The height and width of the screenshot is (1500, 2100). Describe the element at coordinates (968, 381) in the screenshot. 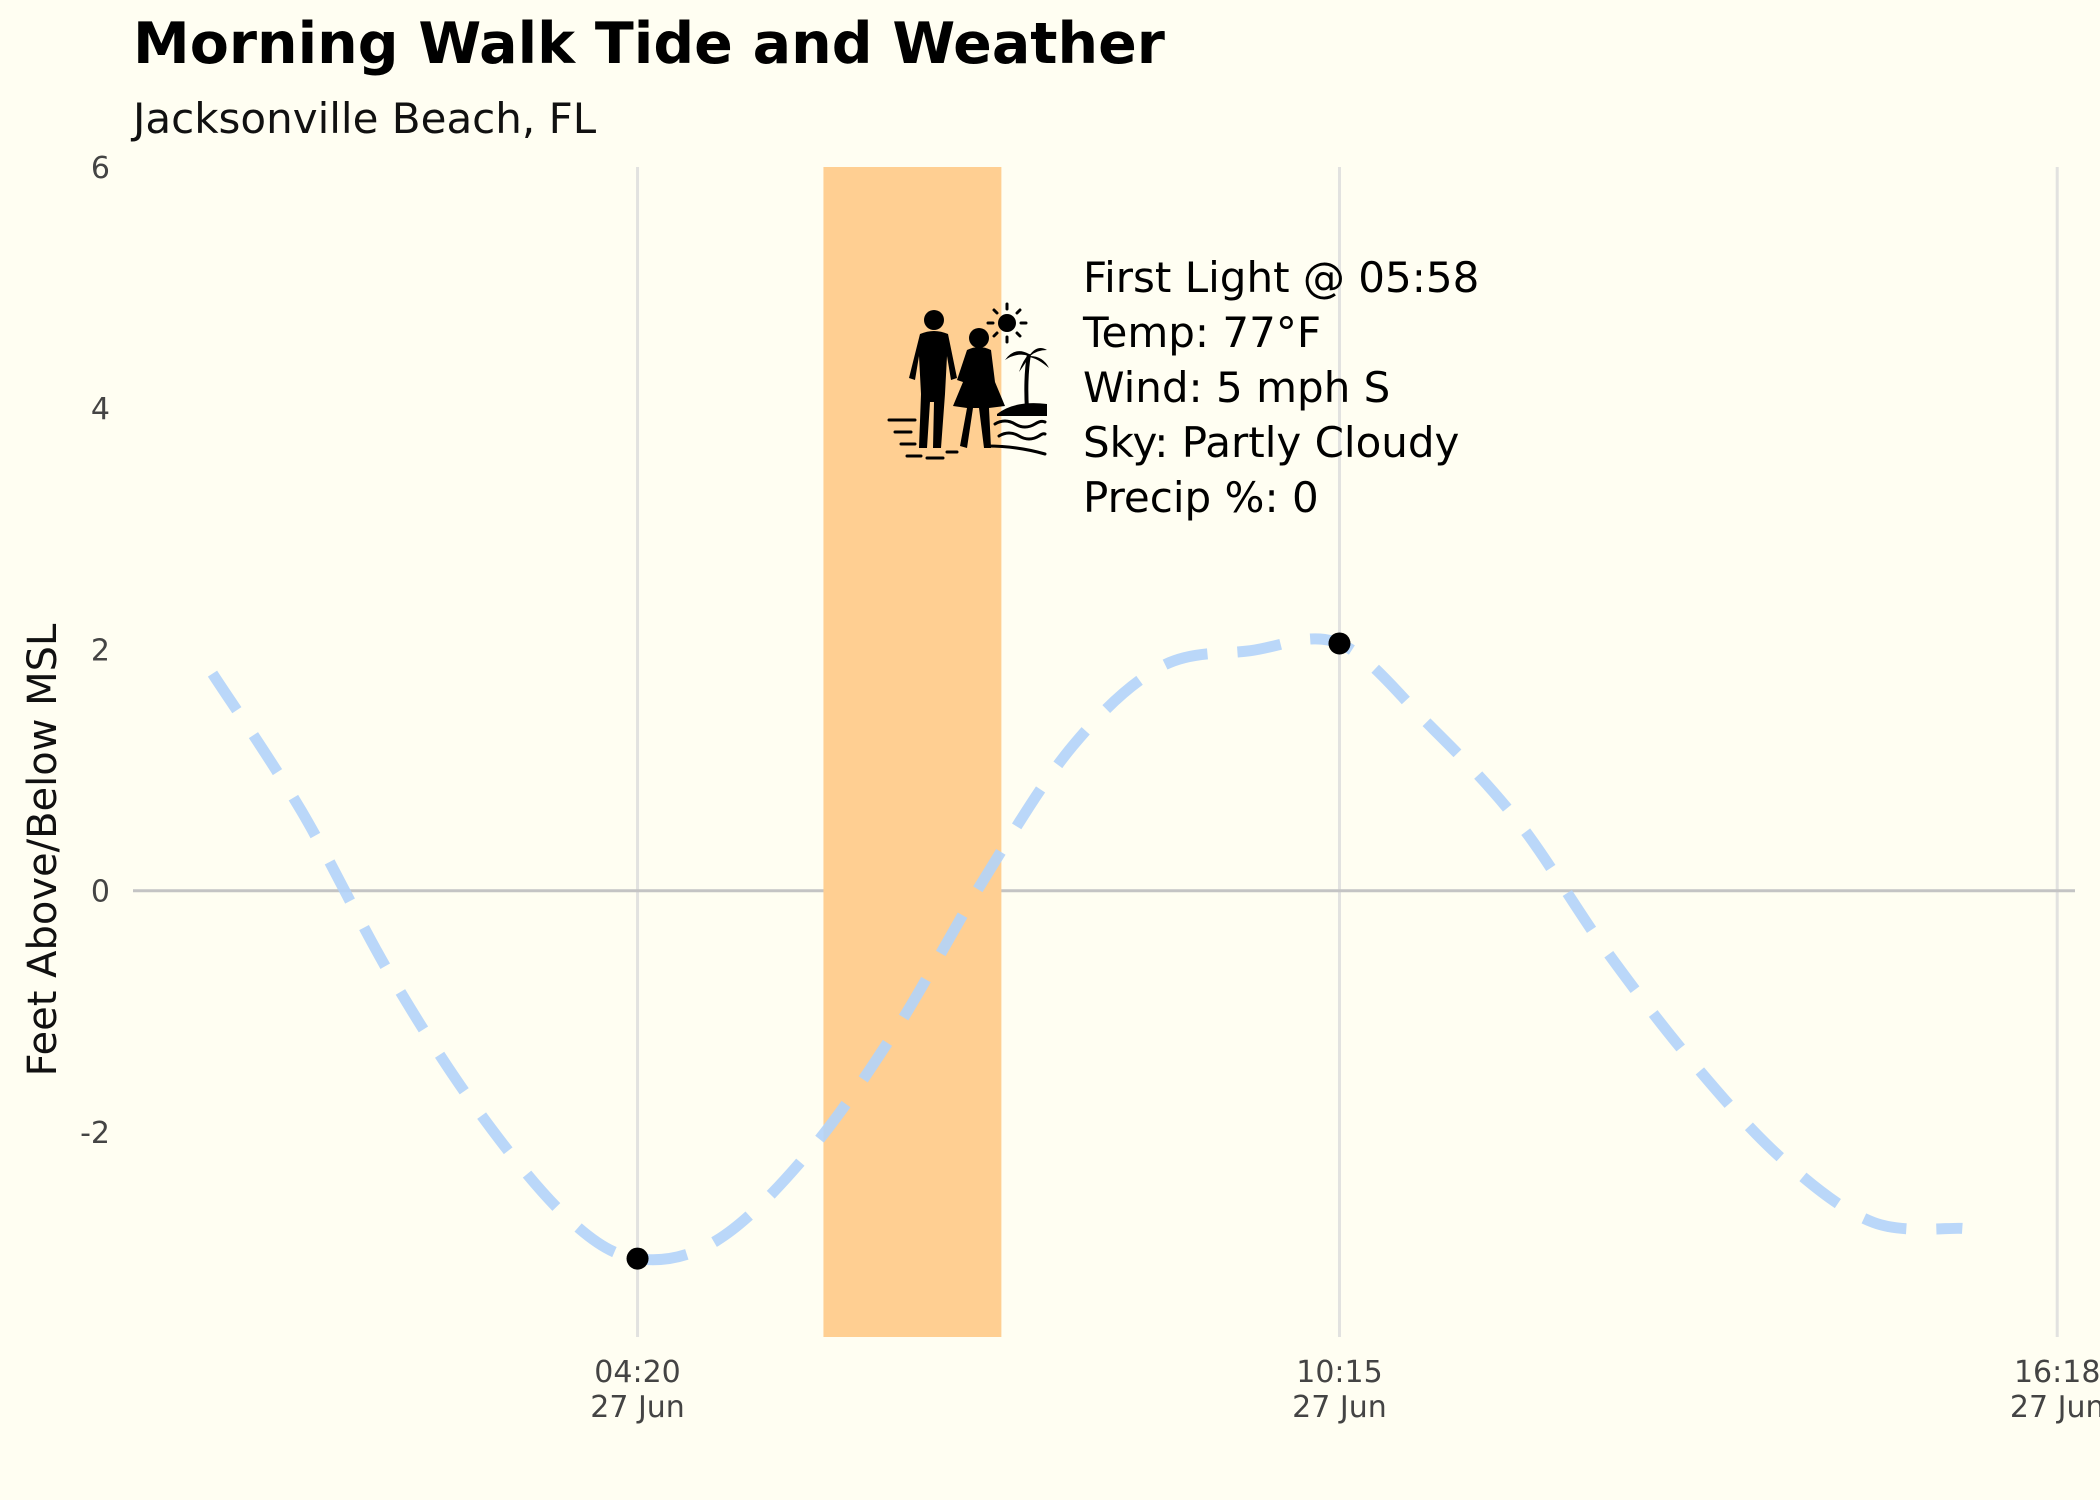

I see `couple-walking-beach-icon` at that location.